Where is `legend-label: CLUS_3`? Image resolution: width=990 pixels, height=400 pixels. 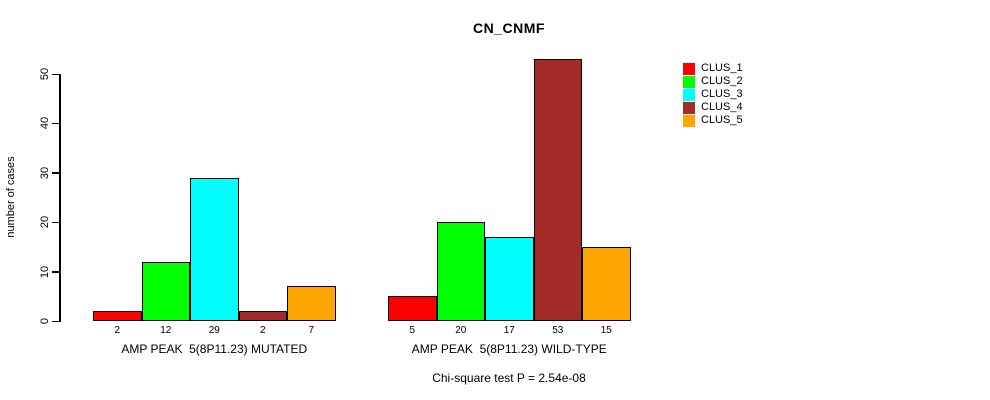
legend-label: CLUS_3 is located at coordinates (722, 94).